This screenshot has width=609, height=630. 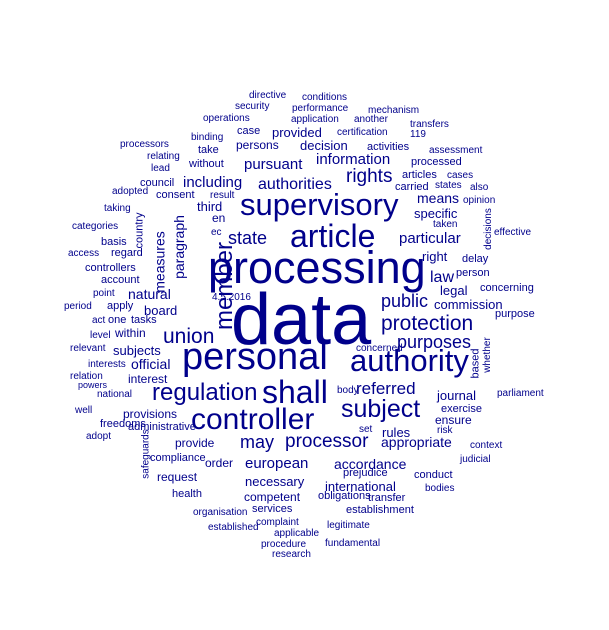 I want to click on cloud-word-set: body, so click(x=348, y=390).